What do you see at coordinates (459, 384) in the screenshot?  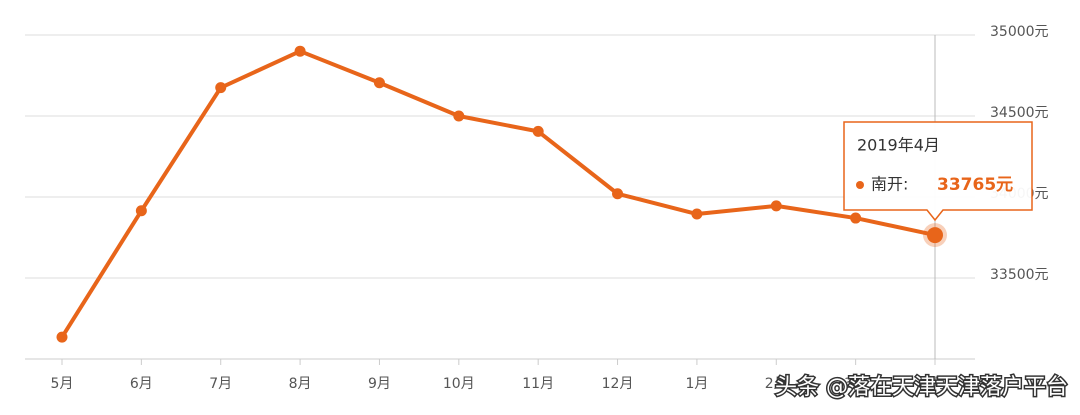 I see `x-tick-label: 10月` at bounding box center [459, 384].